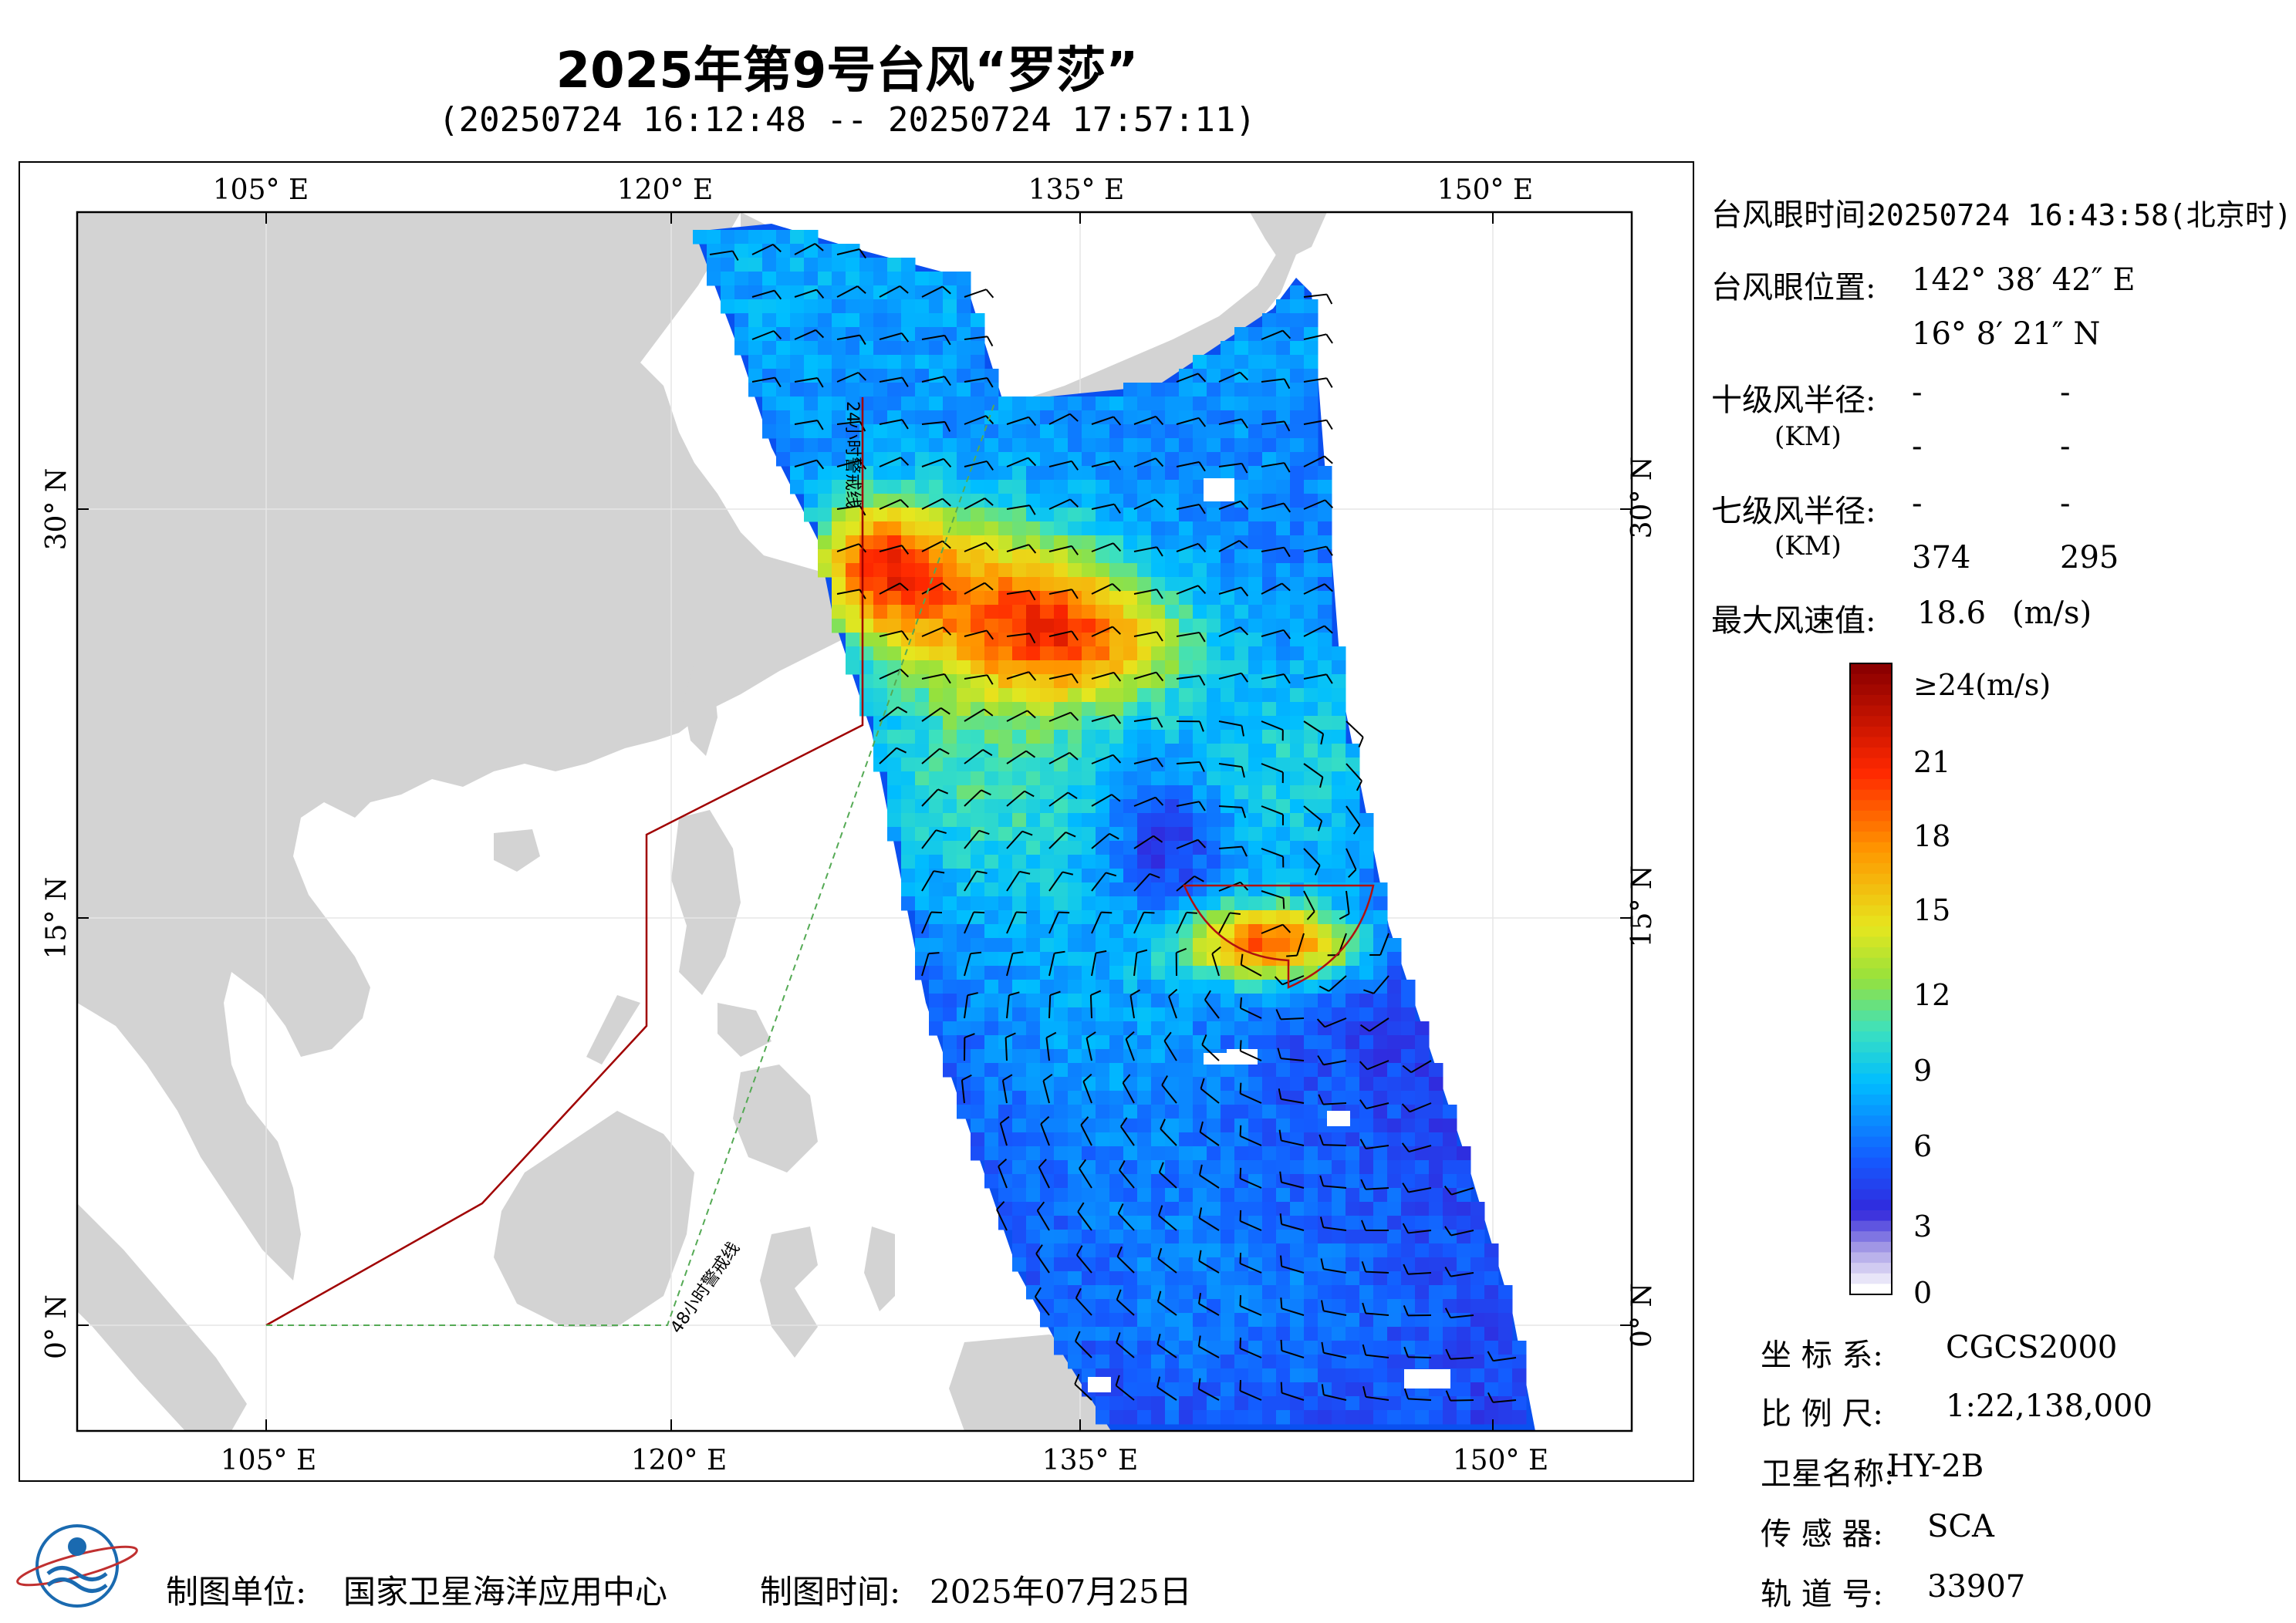 The image size is (2296, 1623). Describe the element at coordinates (1976, 1586) in the screenshot. I see `orbit-value: 33907` at that location.